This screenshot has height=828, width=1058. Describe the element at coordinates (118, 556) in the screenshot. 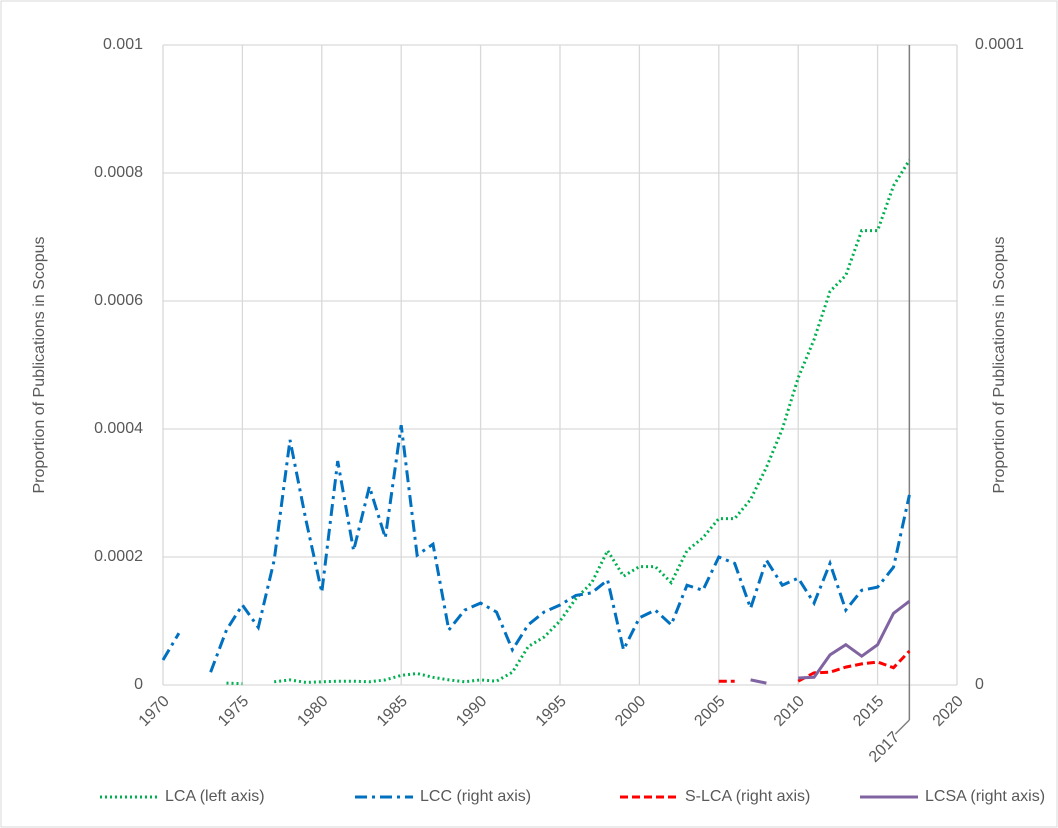

I see `y-tick-label: 0.0002` at that location.